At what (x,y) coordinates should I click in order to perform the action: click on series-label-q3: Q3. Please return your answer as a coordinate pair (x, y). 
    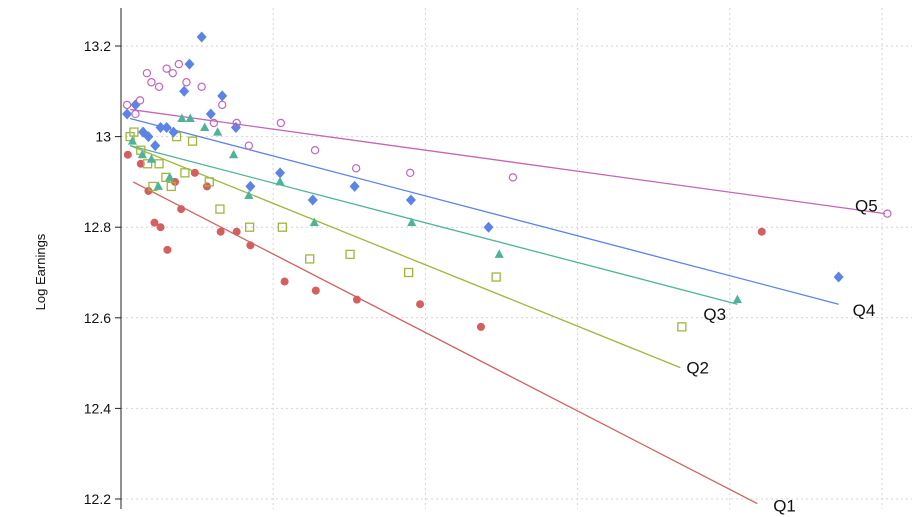
    Looking at the image, I should click on (714, 314).